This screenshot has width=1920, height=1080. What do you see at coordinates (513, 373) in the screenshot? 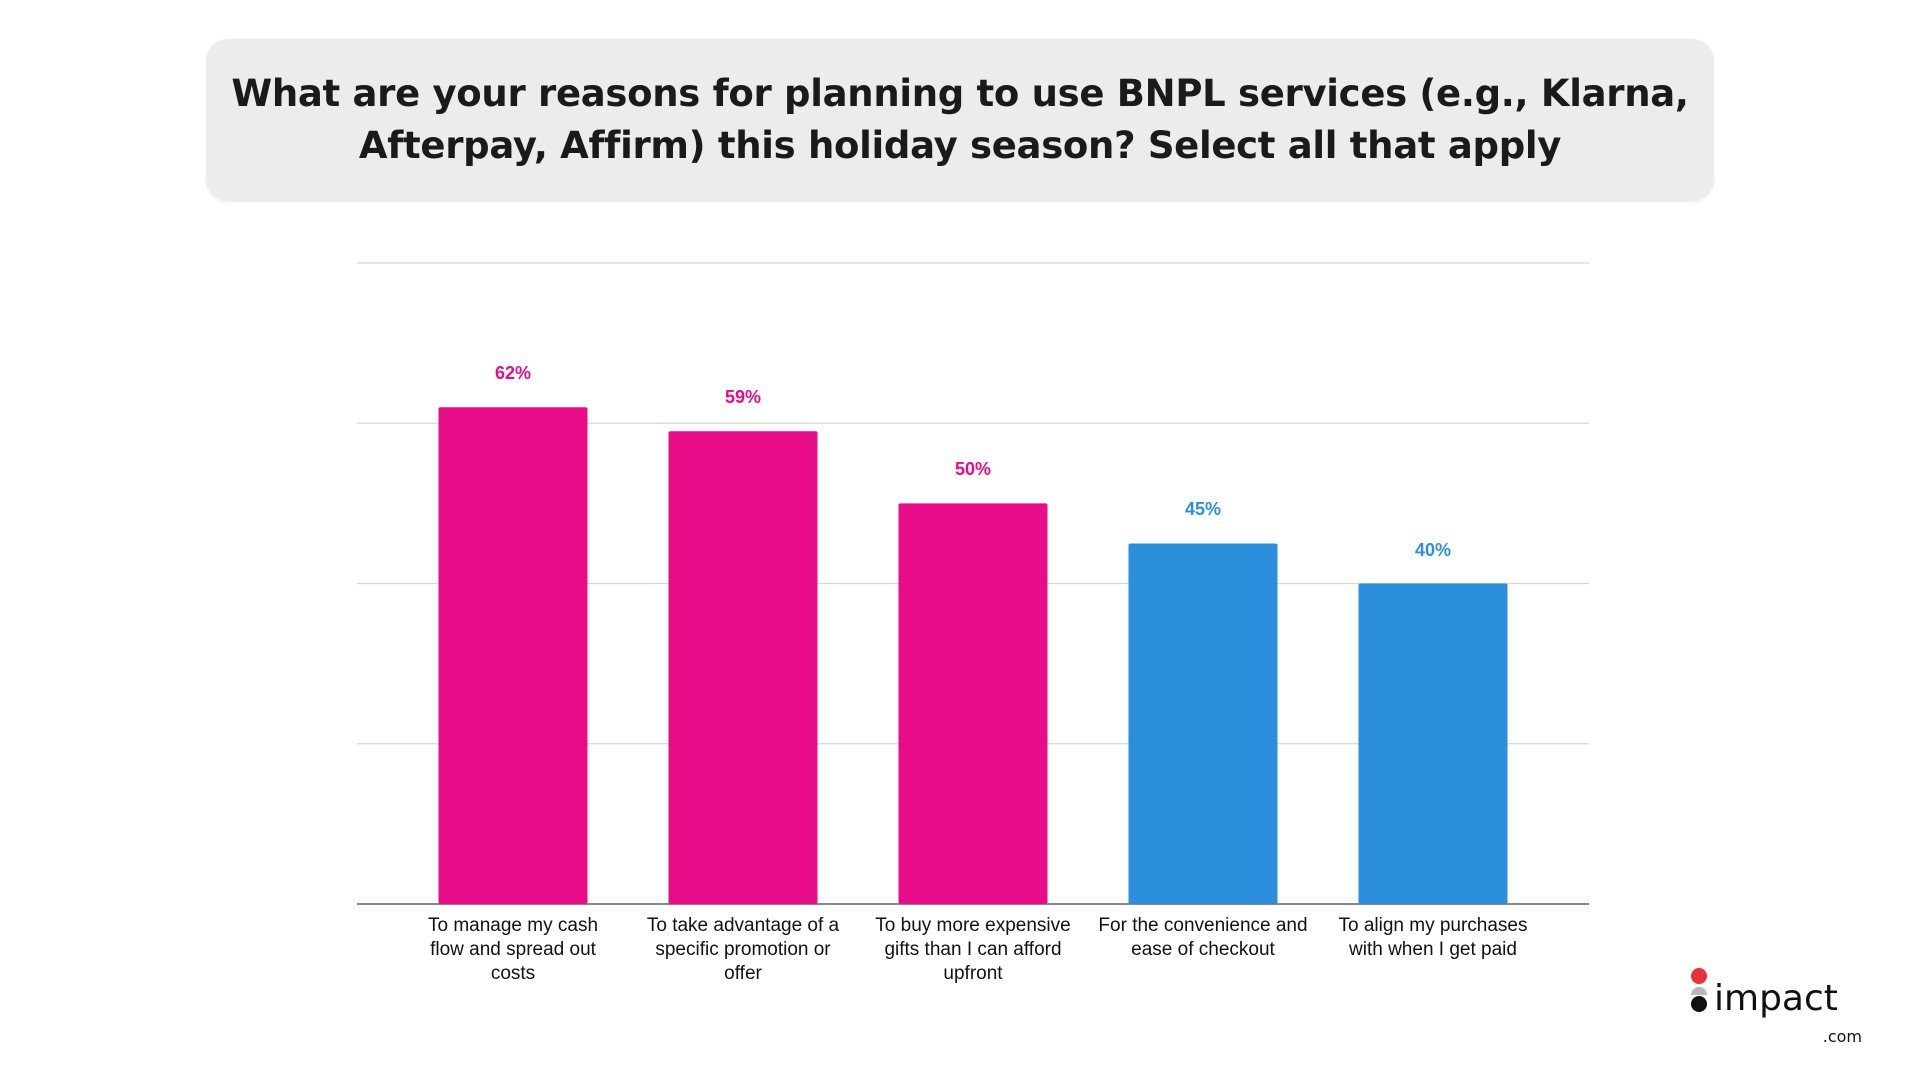
I see `data-label: 62%` at bounding box center [513, 373].